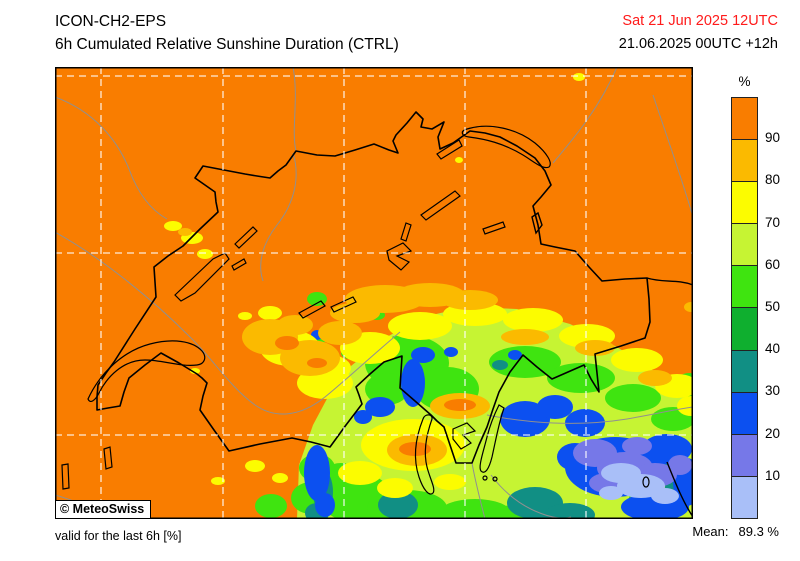 This screenshot has width=800, height=561. I want to click on colorbar-tick: 10, so click(773, 475).